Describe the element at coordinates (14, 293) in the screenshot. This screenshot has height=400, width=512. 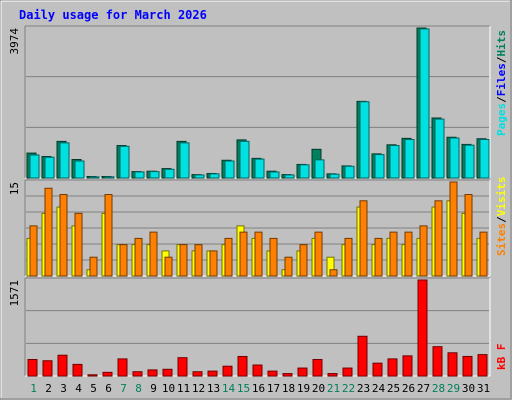
I see `y-max-label: 1571` at that location.